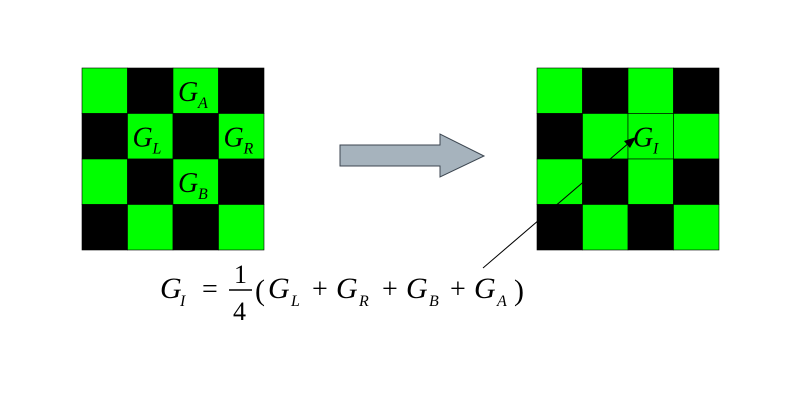 The width and height of the screenshot is (800, 400). What do you see at coordinates (363, 301) in the screenshot?
I see `term-r-subscript: R` at bounding box center [363, 301].